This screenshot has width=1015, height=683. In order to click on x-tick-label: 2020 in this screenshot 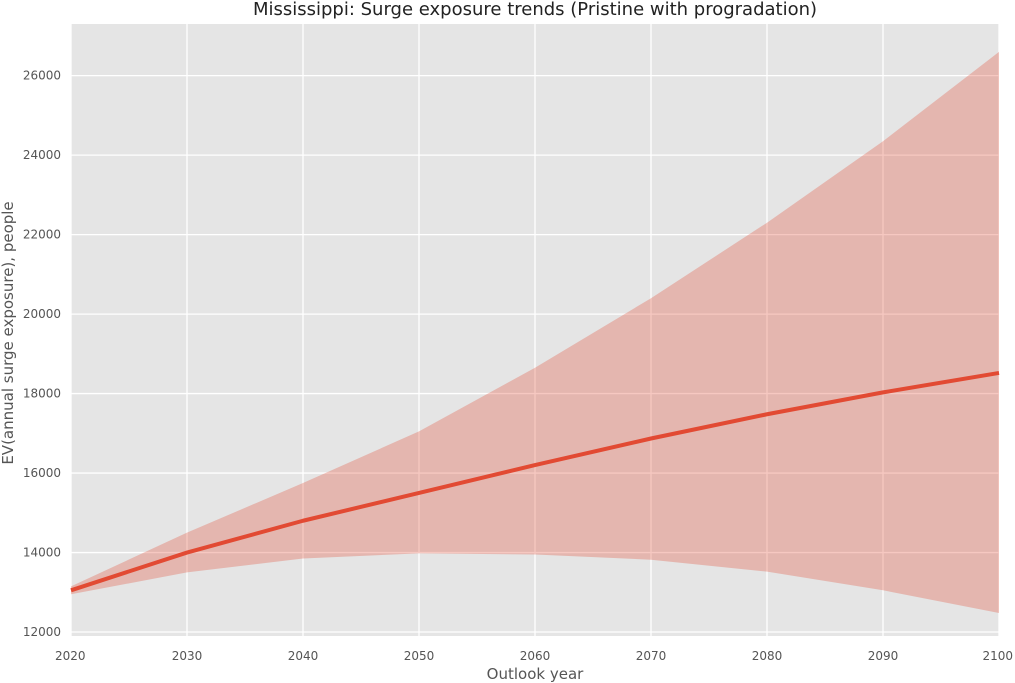, I will do `click(70, 656)`.